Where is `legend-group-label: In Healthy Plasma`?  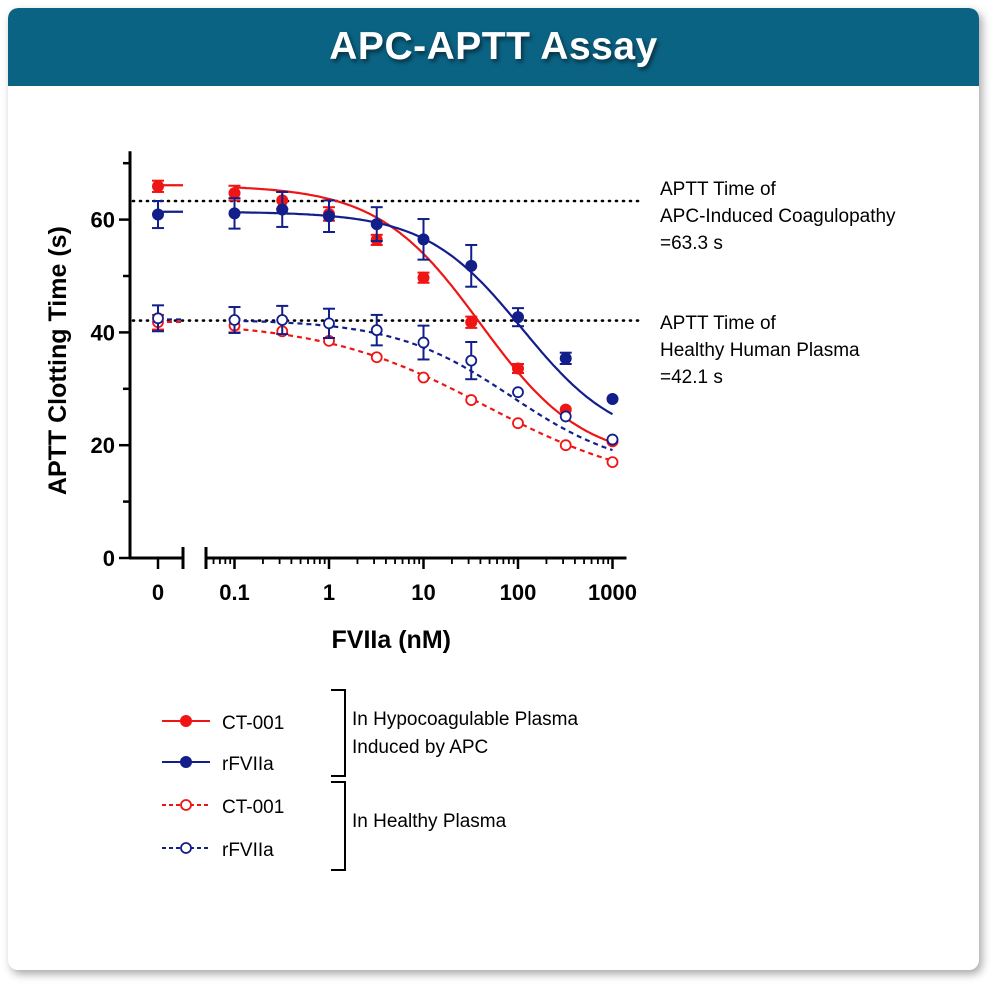 legend-group-label: In Healthy Plasma is located at coordinates (429, 821).